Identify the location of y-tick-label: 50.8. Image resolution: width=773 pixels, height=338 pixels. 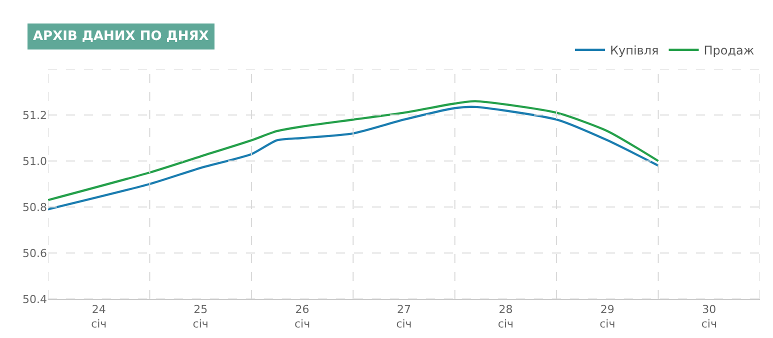
(34, 207).